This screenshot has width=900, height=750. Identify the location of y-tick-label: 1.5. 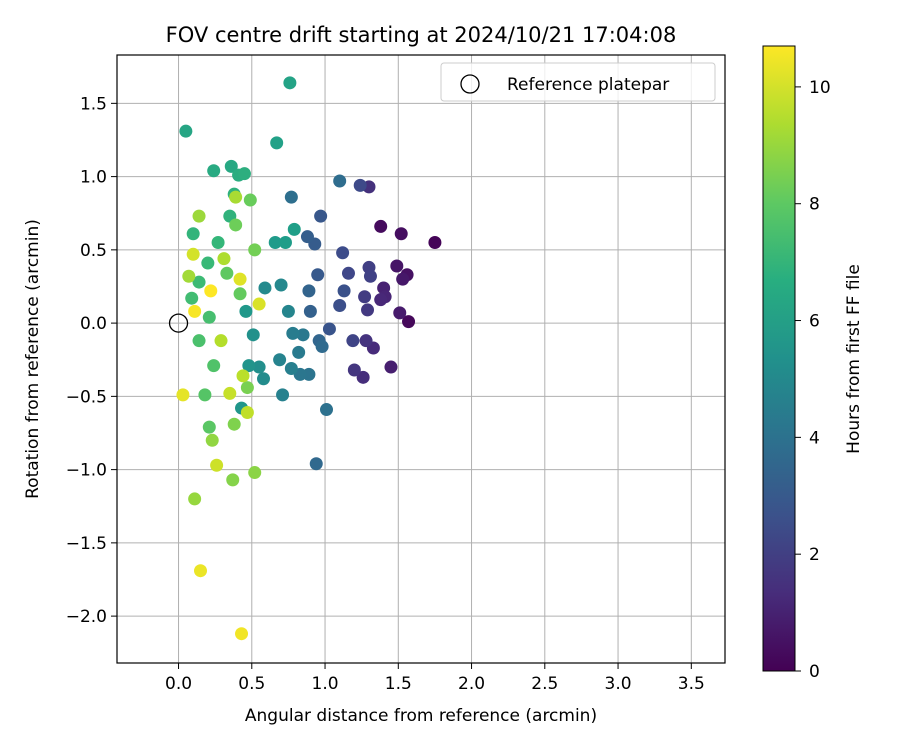
(93, 104).